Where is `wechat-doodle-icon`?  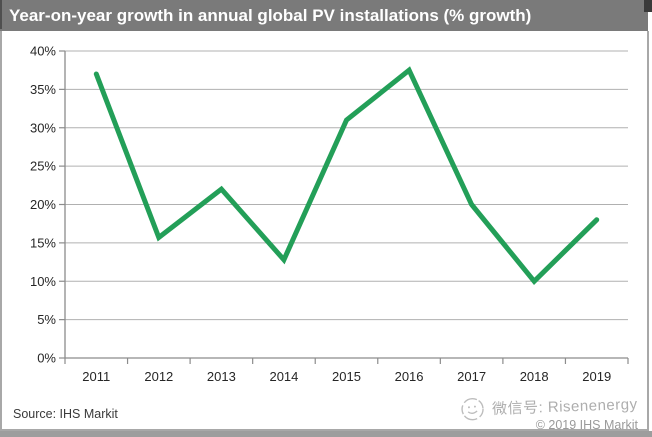 wechat-doodle-icon is located at coordinates (473, 409).